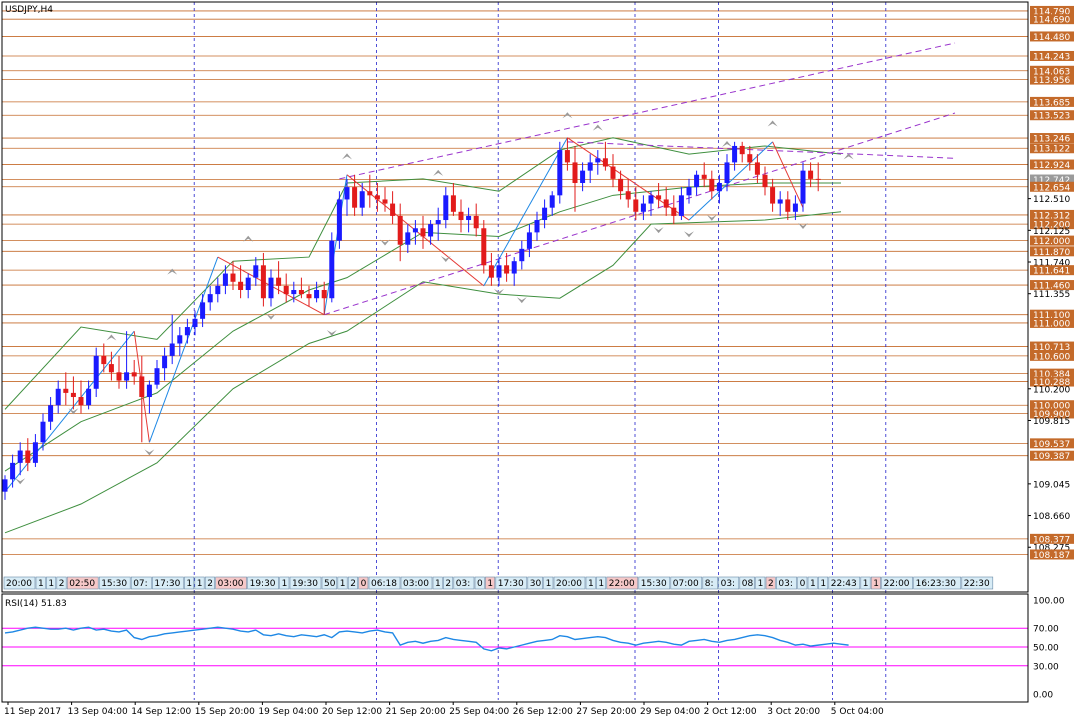 Image resolution: width=1080 pixels, height=720 pixels. Describe the element at coordinates (479, 712) in the screenshot. I see `time-label: 25 Sep 04:00` at that location.